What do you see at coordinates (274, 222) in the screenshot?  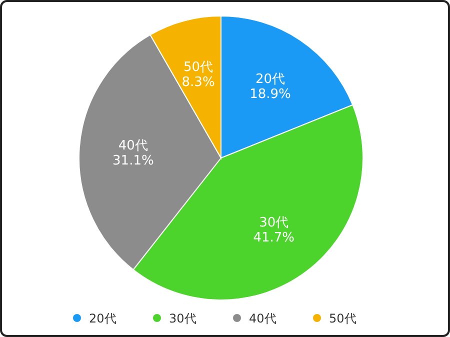 I see `slice-label: 30代` at bounding box center [274, 222].